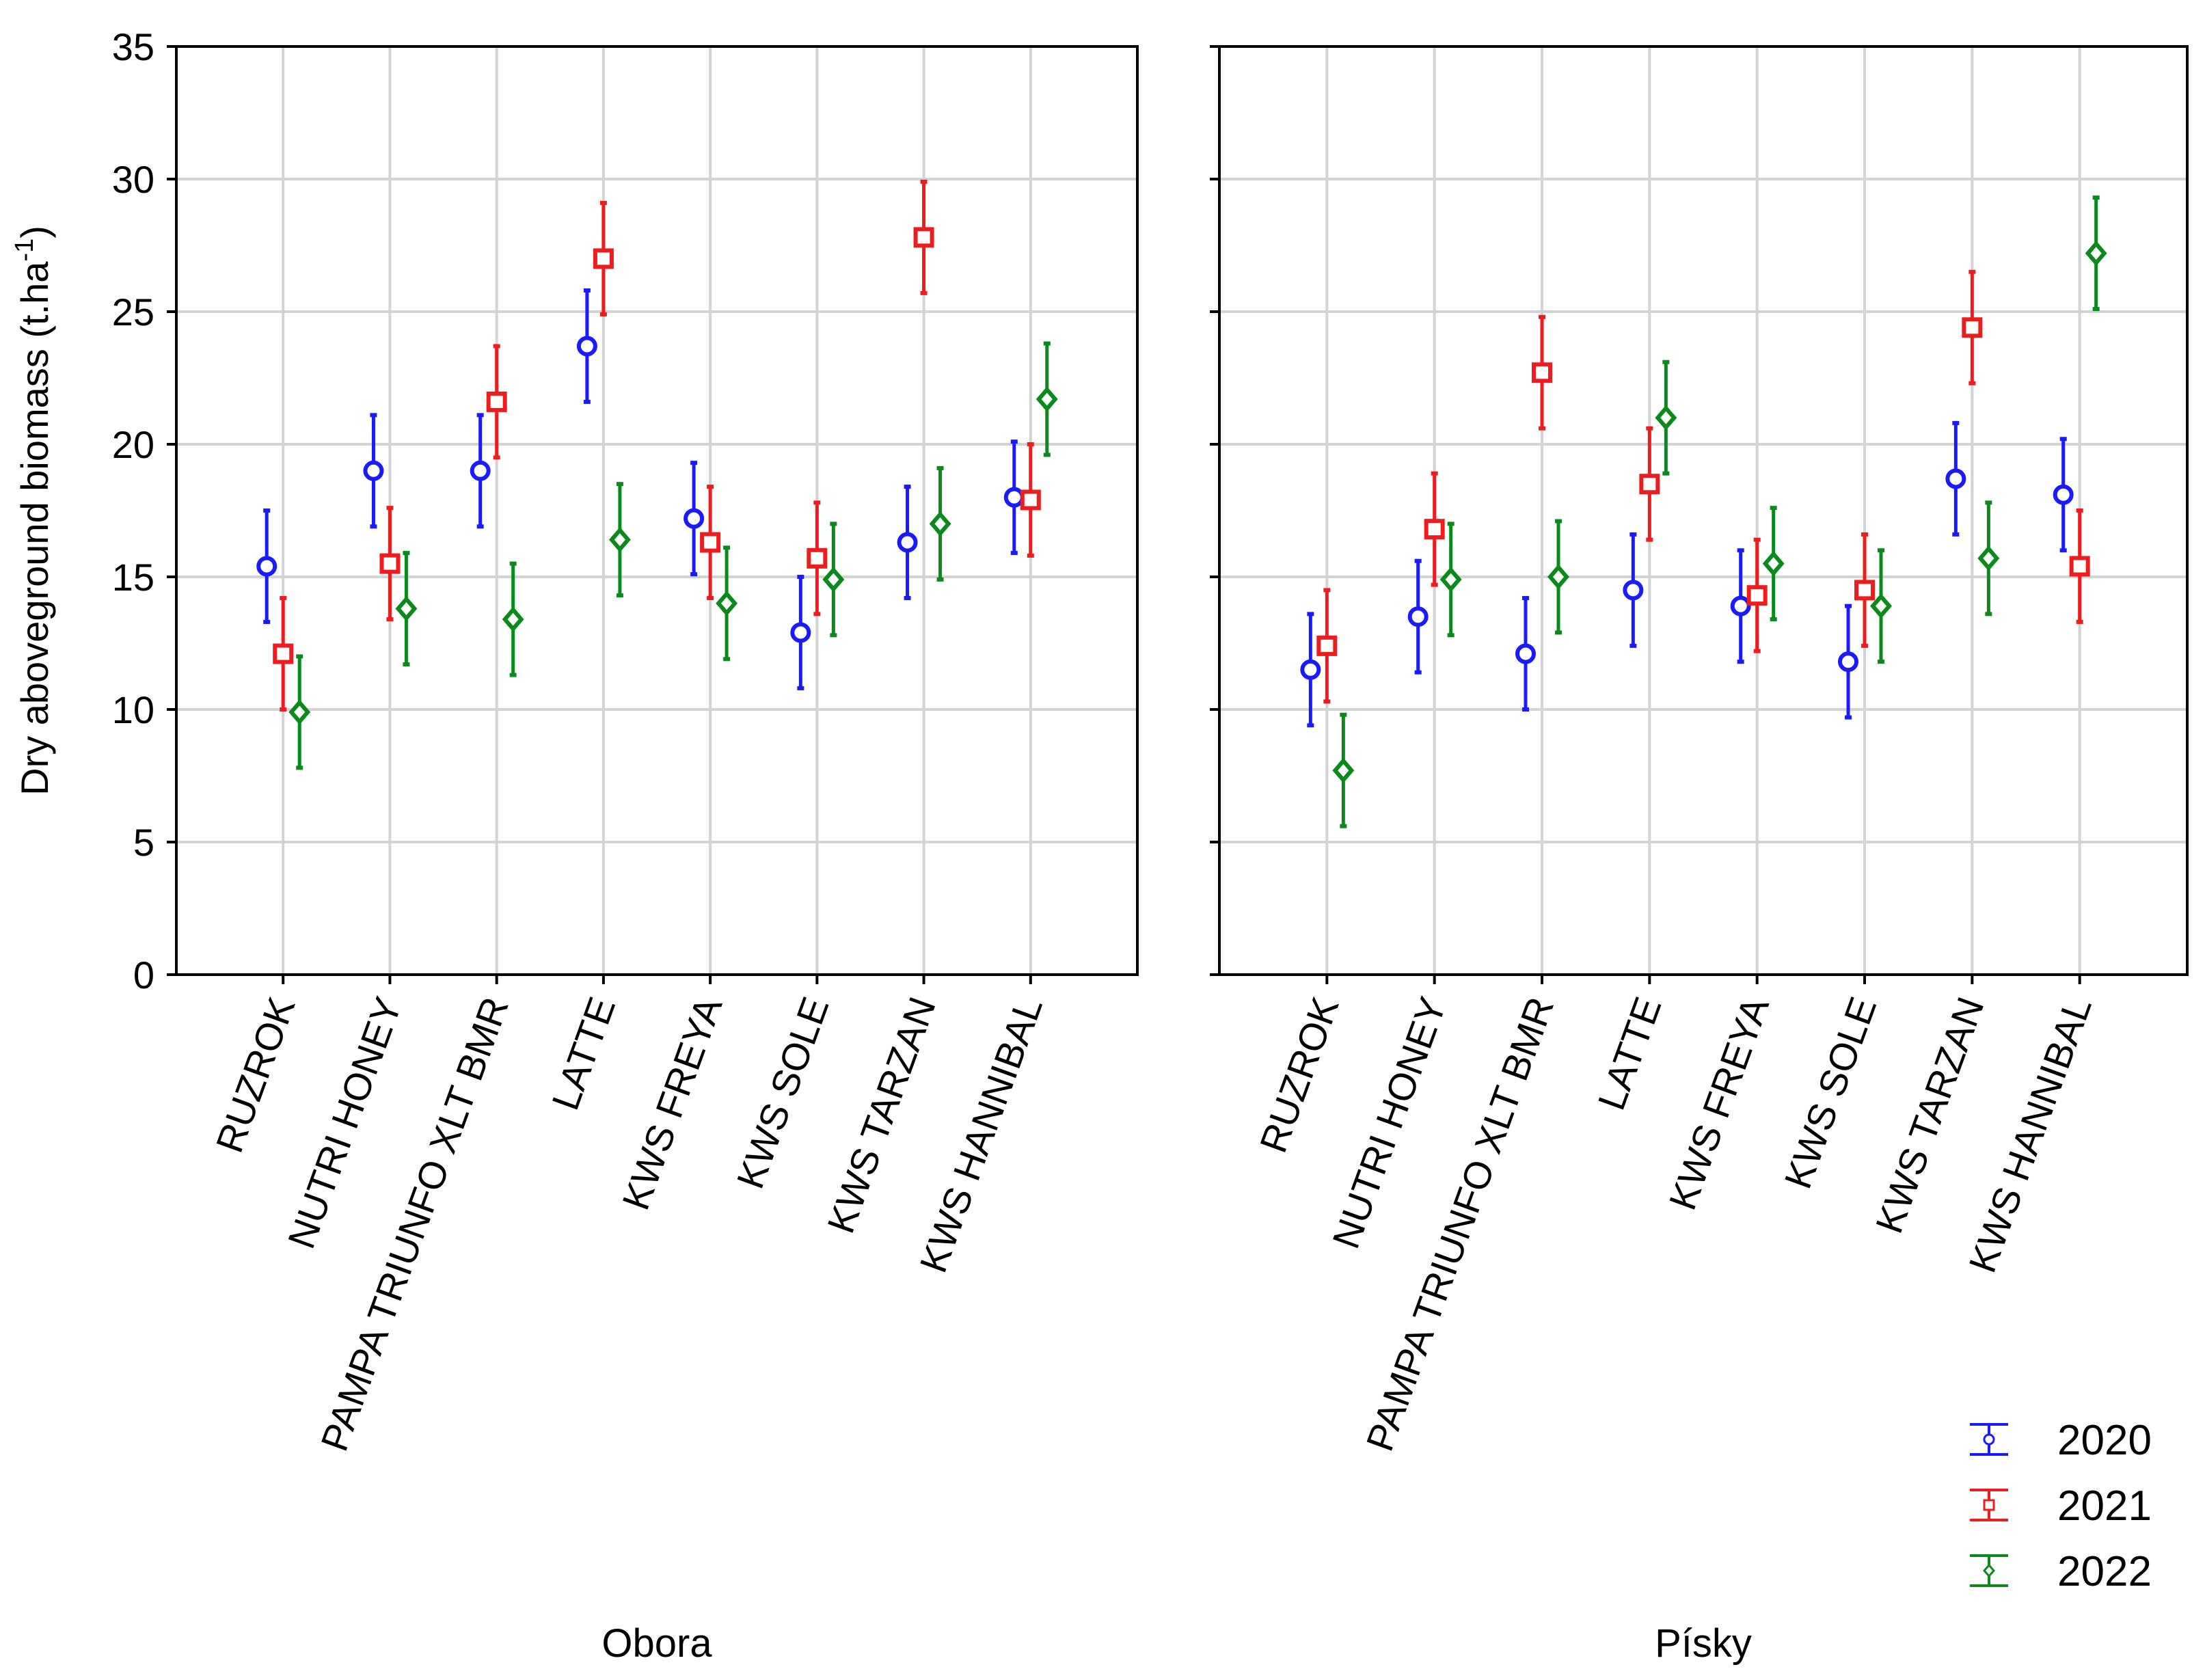 This screenshot has width=2205, height=1680. Describe the element at coordinates (34, 232) in the screenshot. I see `y-axis-title-suffix: )` at that location.